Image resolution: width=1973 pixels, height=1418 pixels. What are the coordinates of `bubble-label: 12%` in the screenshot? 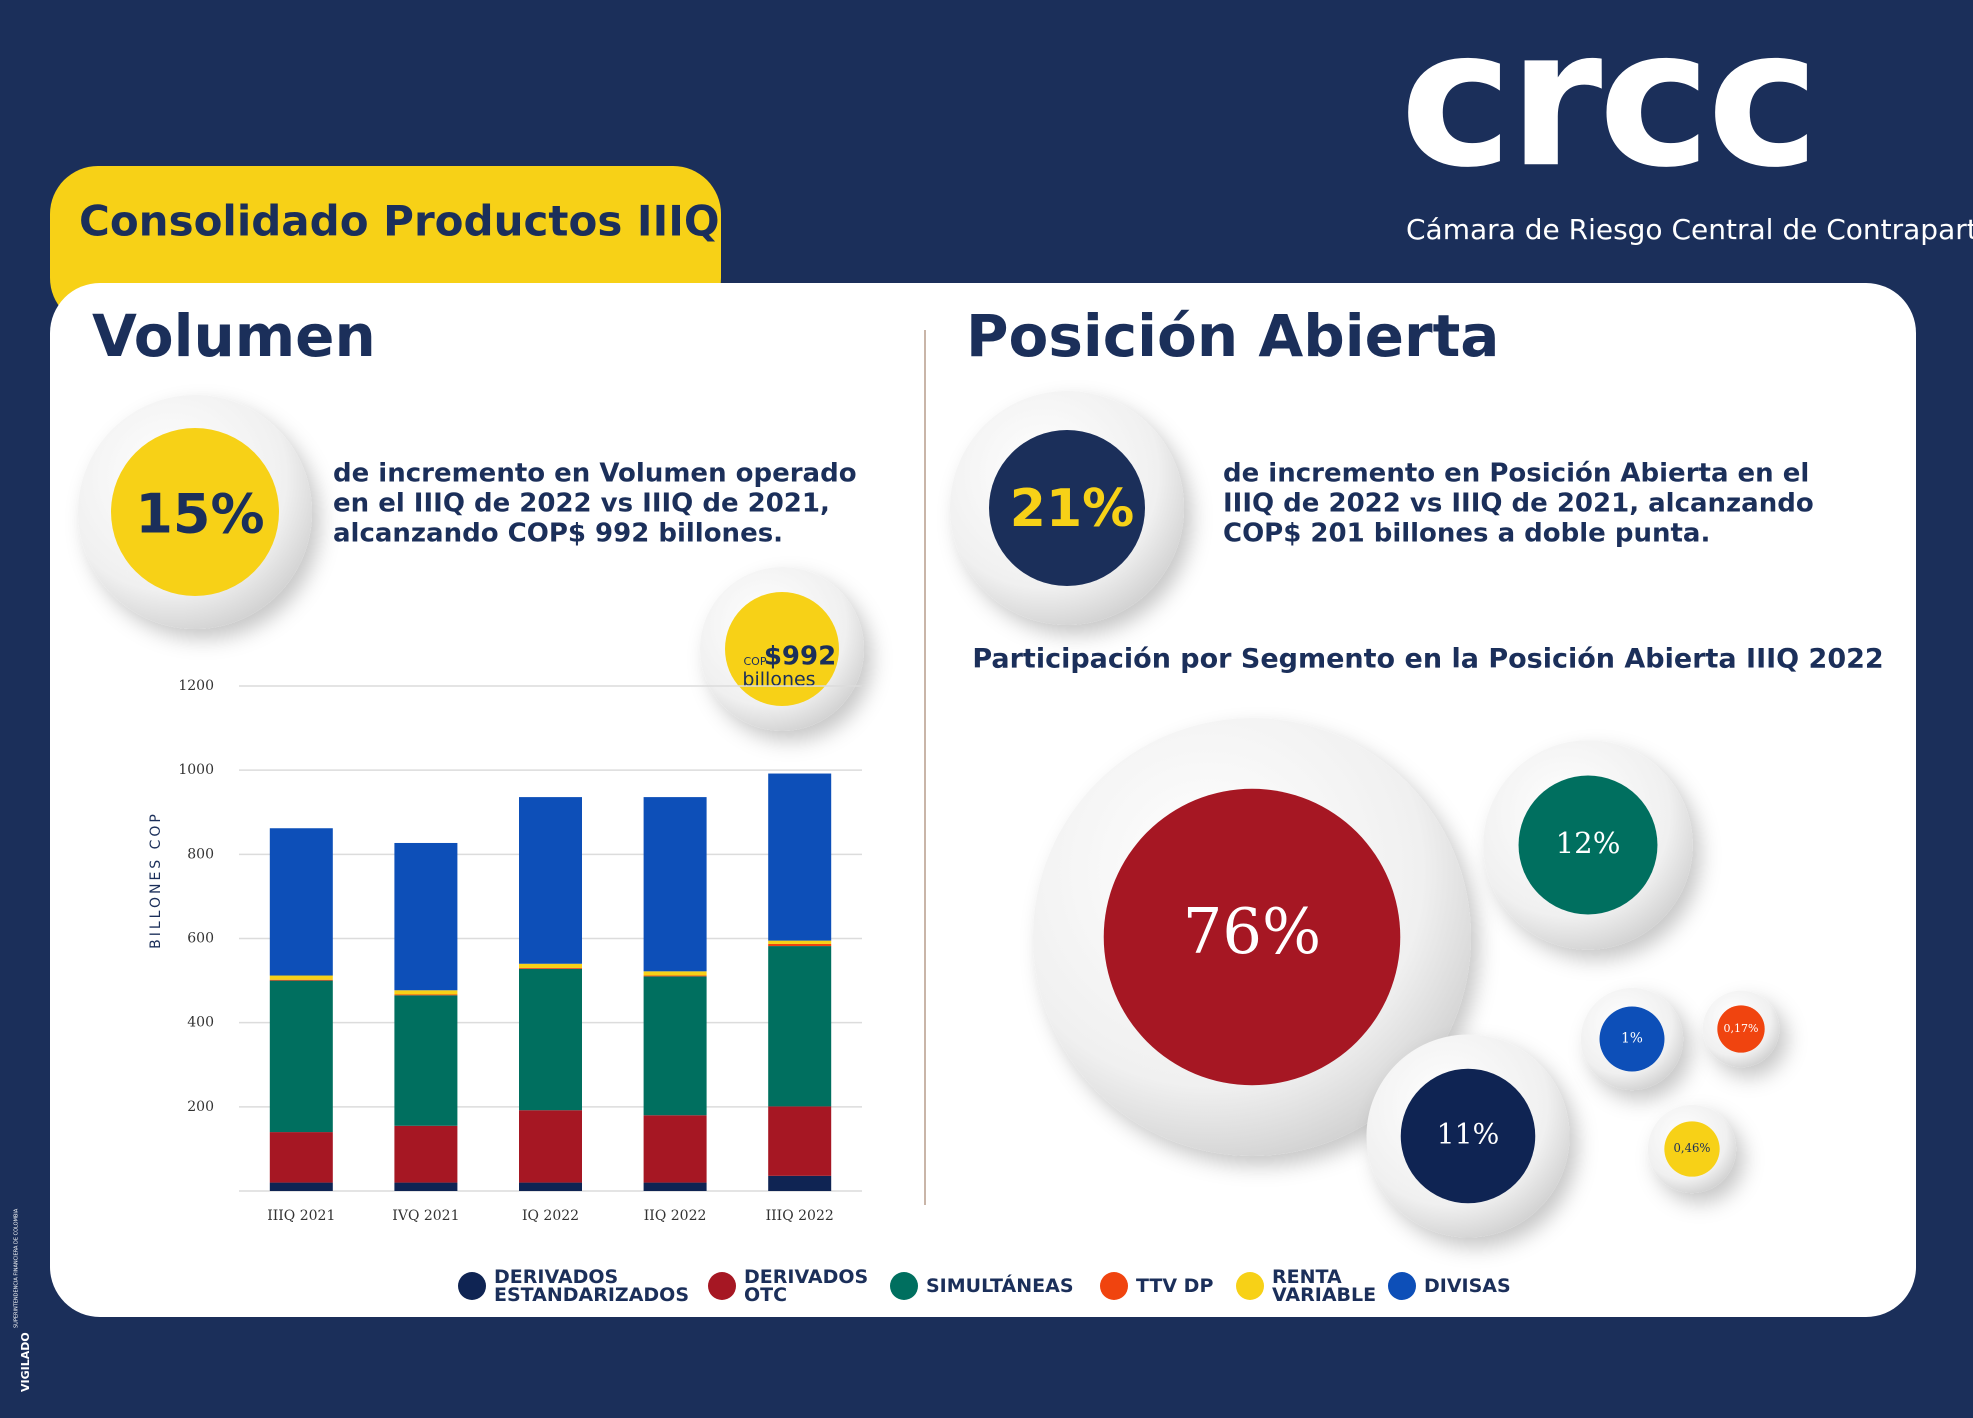 It's located at (1588, 843).